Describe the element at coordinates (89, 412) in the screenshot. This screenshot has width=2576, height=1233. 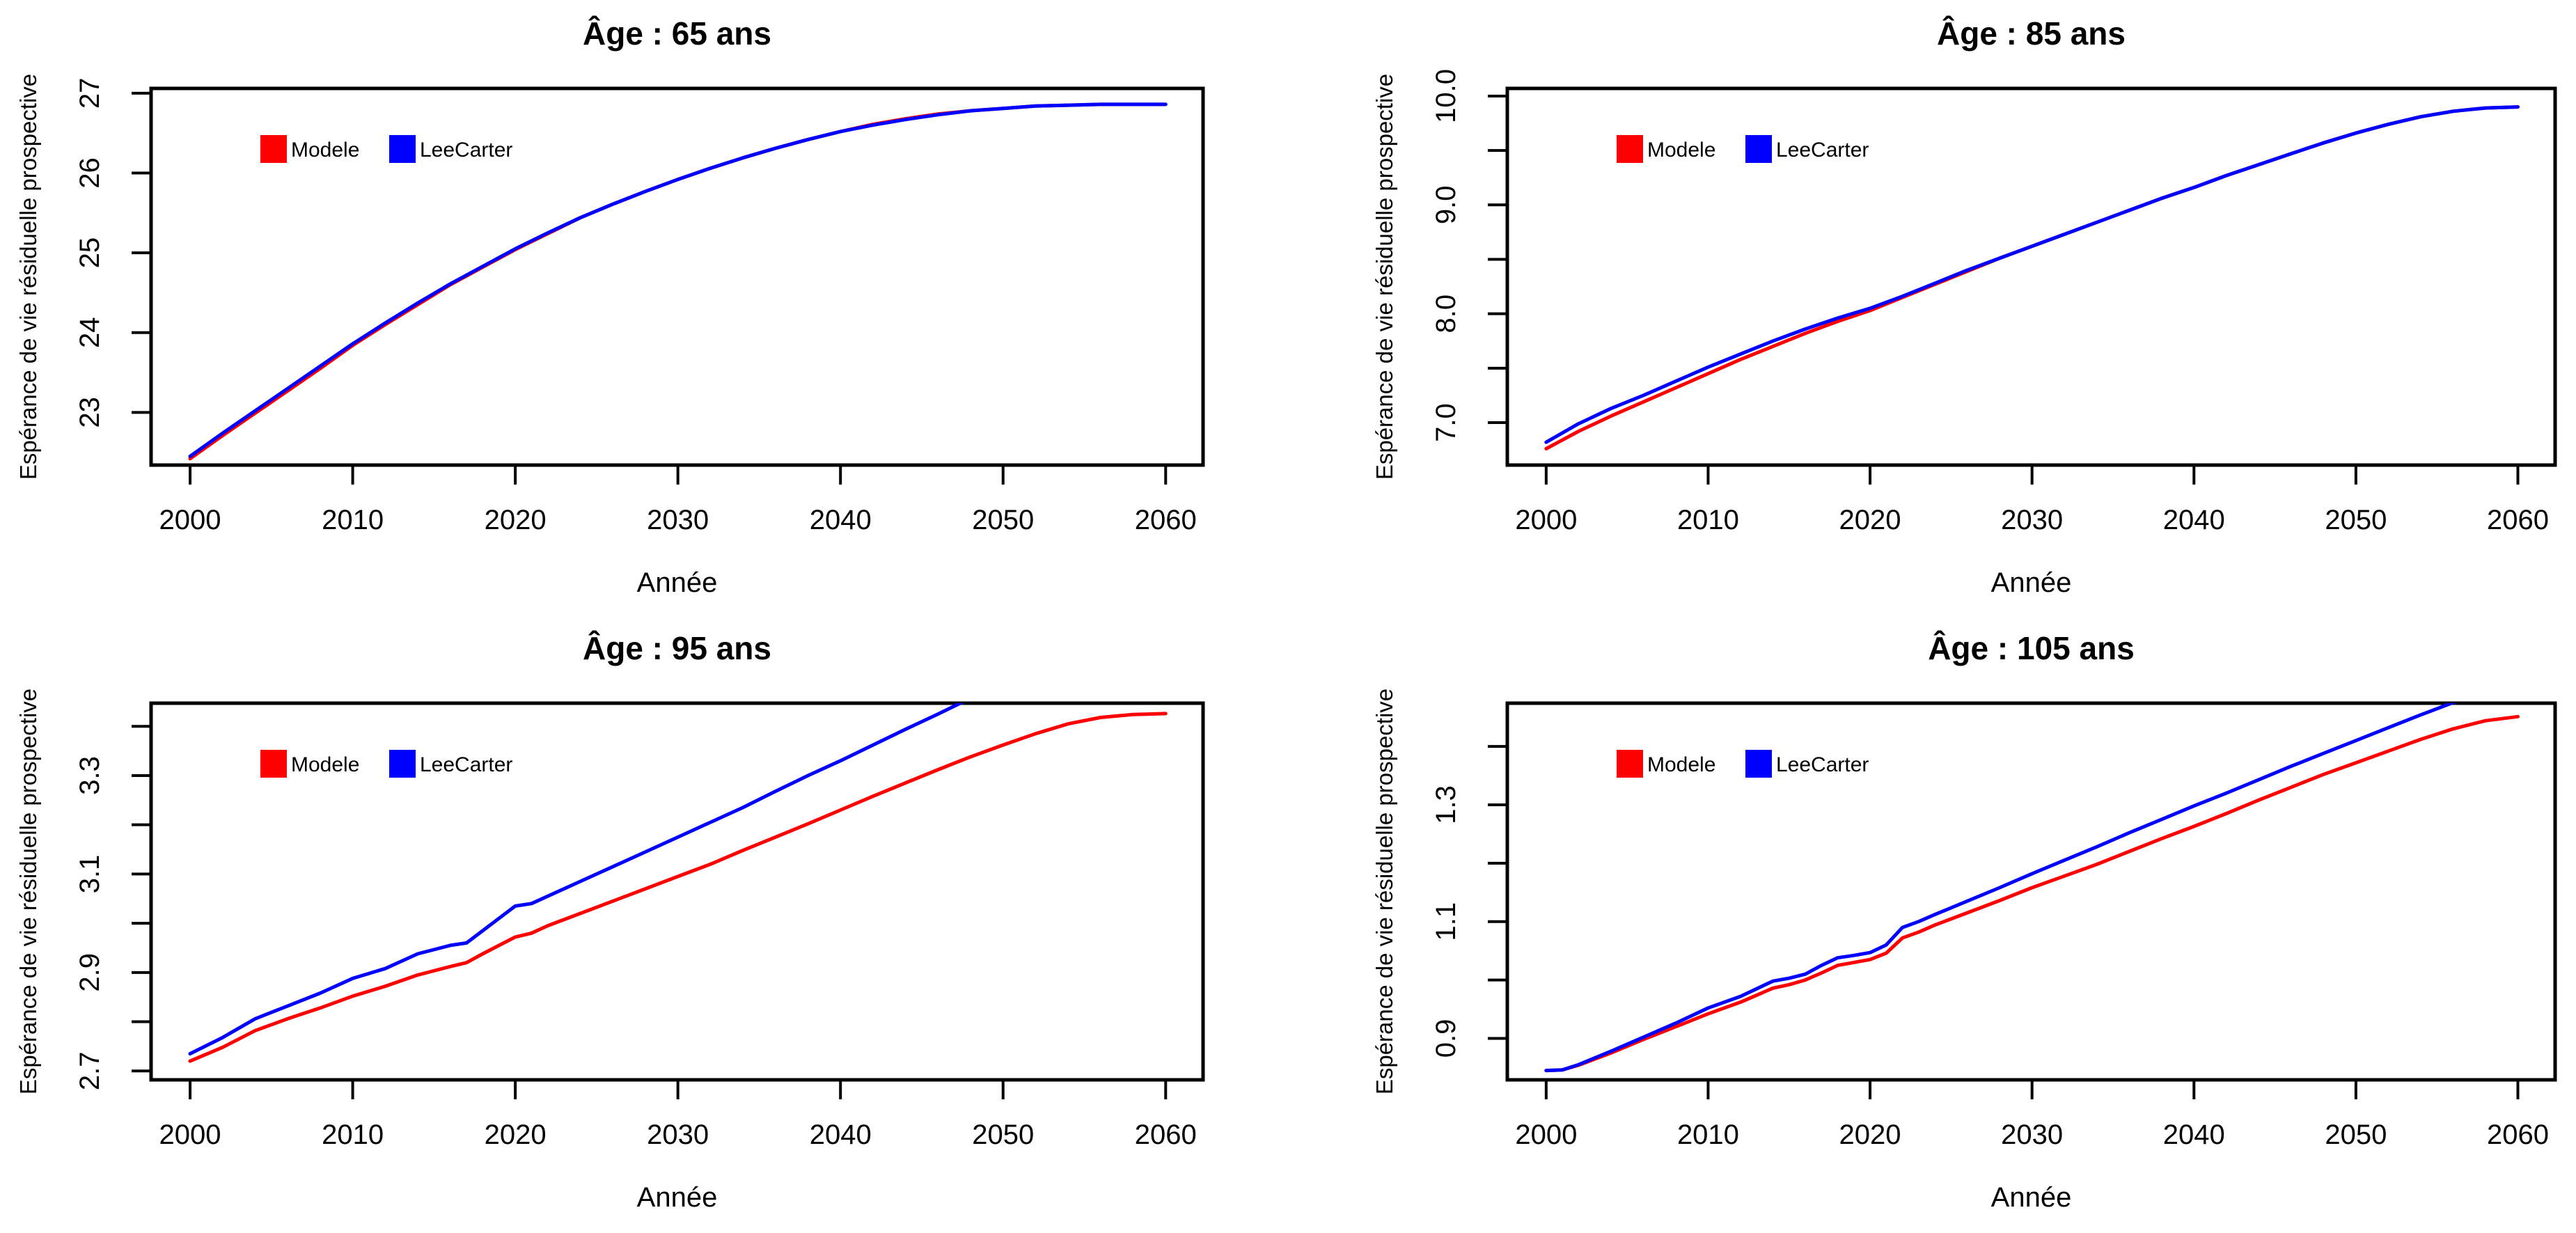
I see `y-tick-label: 23` at that location.